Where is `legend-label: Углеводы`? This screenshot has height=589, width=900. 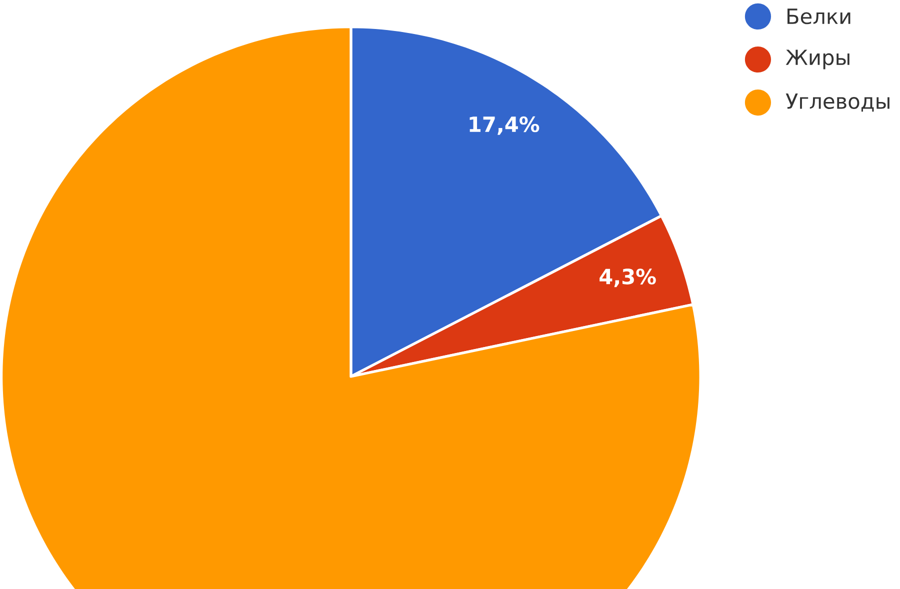 legend-label: Углеводы is located at coordinates (838, 102).